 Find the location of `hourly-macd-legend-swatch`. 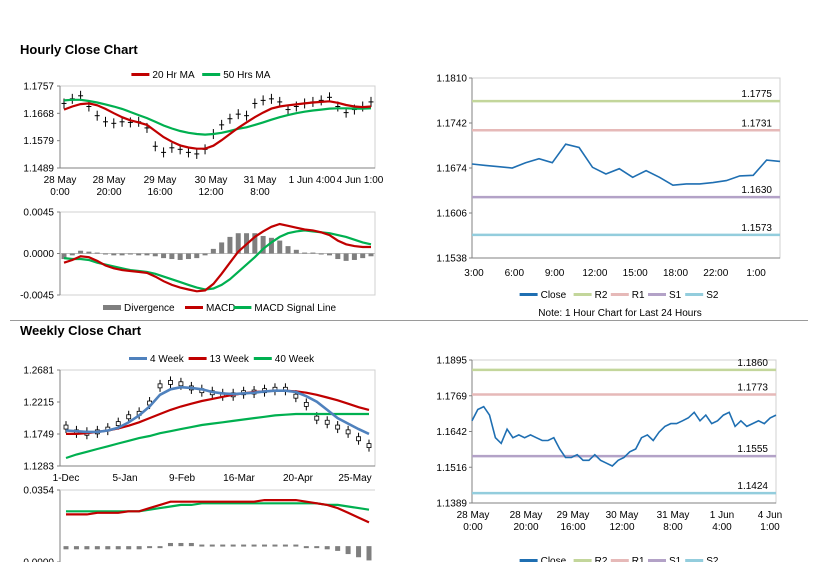

hourly-macd-legend-swatch is located at coordinates (112, 307).